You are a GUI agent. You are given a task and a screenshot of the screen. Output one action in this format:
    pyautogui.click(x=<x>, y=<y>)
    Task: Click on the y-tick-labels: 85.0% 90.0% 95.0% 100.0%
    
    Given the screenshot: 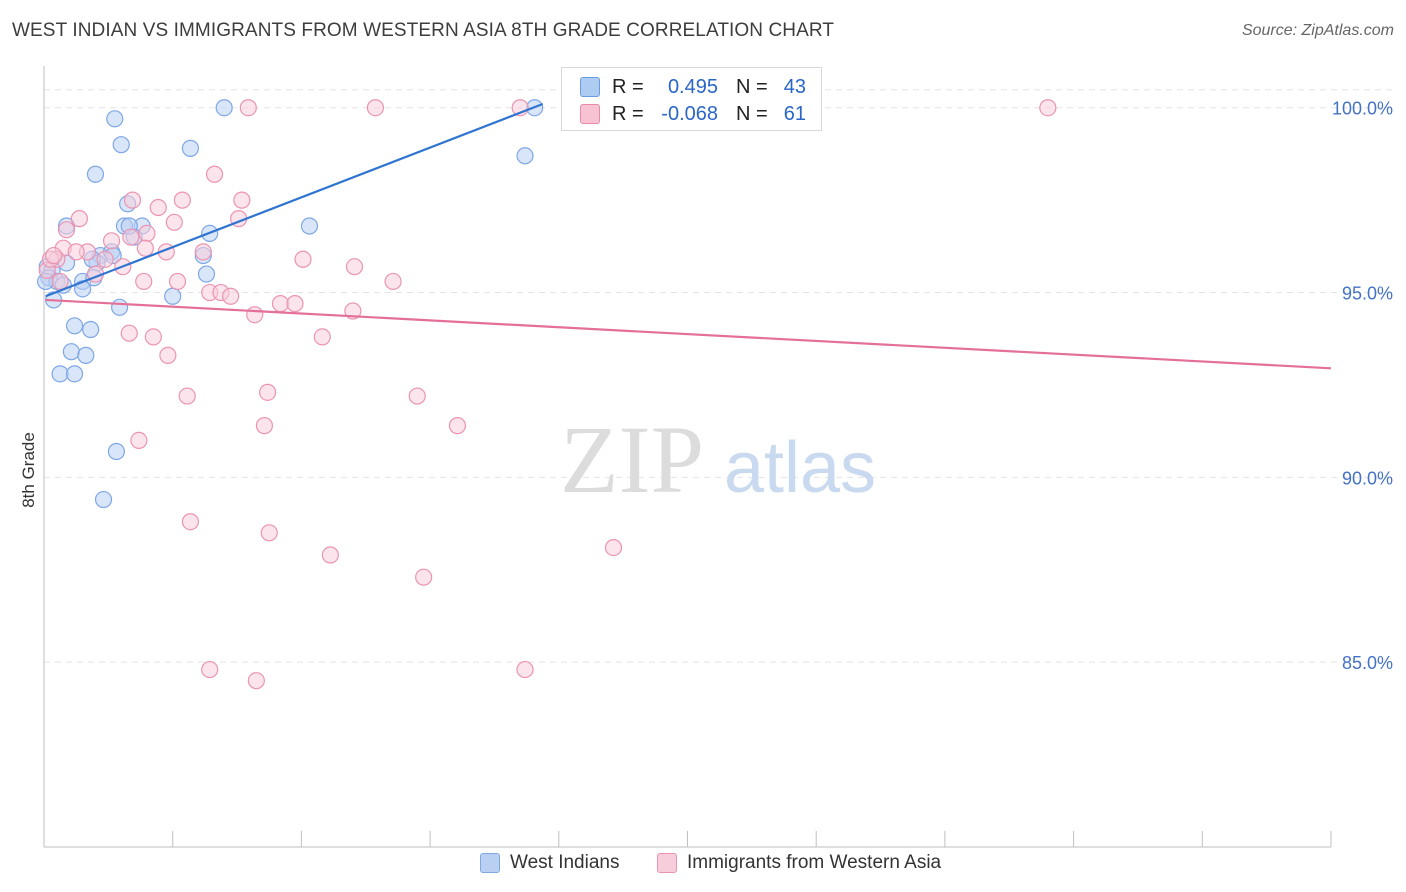 What is the action you would take?
    pyautogui.click(x=1362, y=386)
    